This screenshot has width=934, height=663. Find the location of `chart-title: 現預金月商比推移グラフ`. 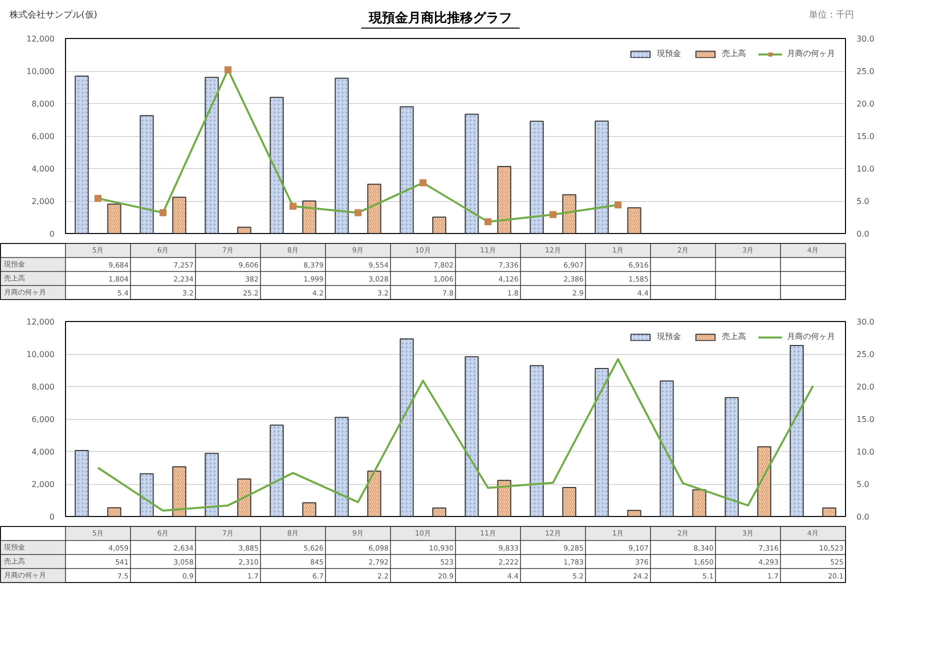

chart-title: 現預金月商比推移グラフ is located at coordinates (440, 18).